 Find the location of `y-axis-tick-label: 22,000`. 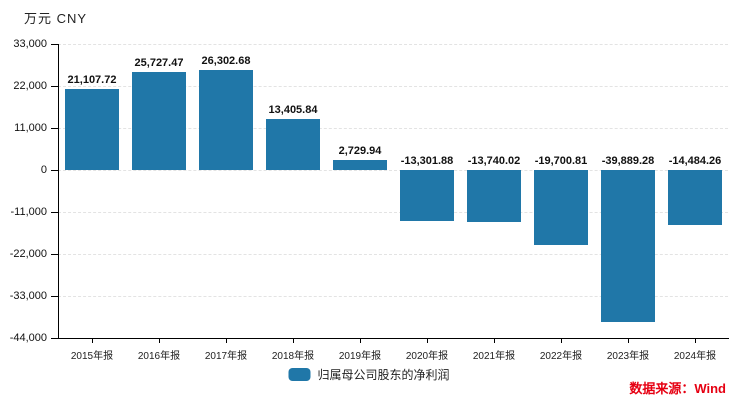

y-axis-tick-label: 22,000 is located at coordinates (30, 86).